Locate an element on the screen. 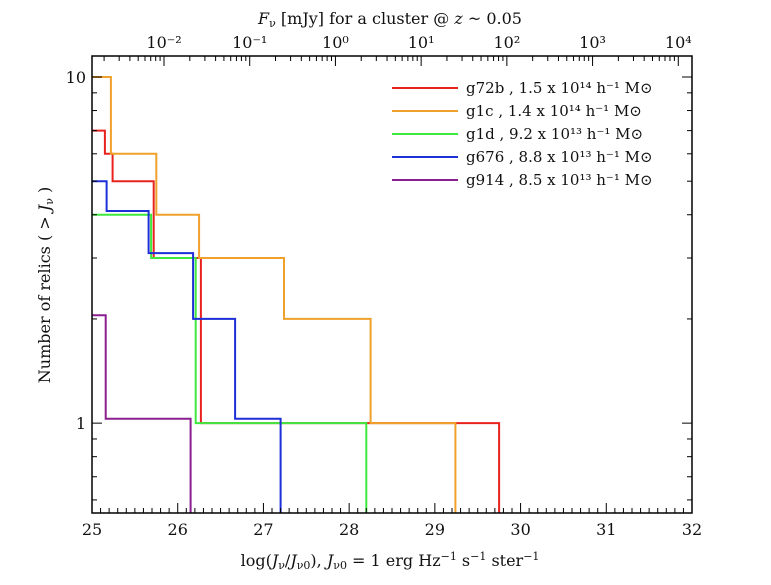 The height and width of the screenshot is (585, 771). x-tick-label: 25 is located at coordinates (92, 529).